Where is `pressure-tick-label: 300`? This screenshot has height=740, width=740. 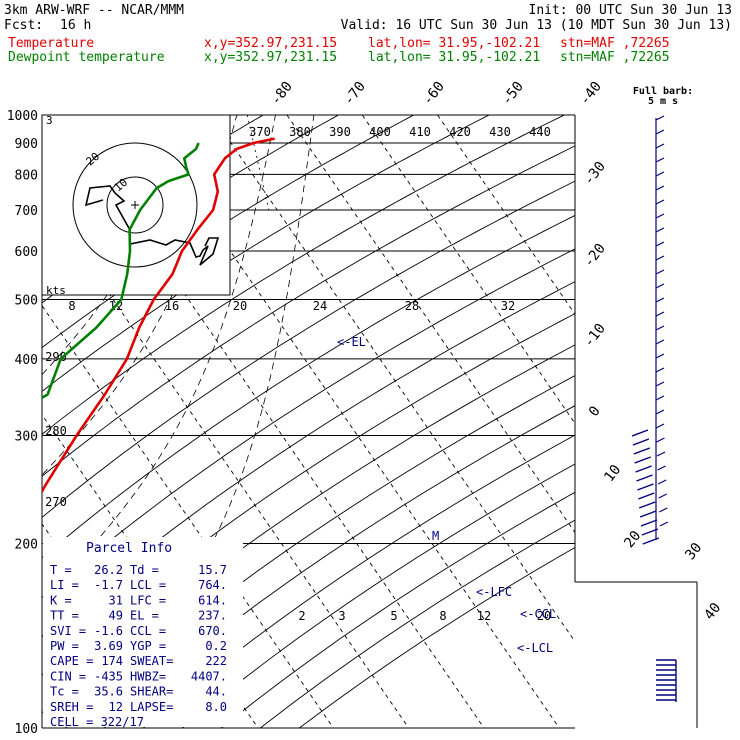 pressure-tick-label: 300 is located at coordinates (26, 437).